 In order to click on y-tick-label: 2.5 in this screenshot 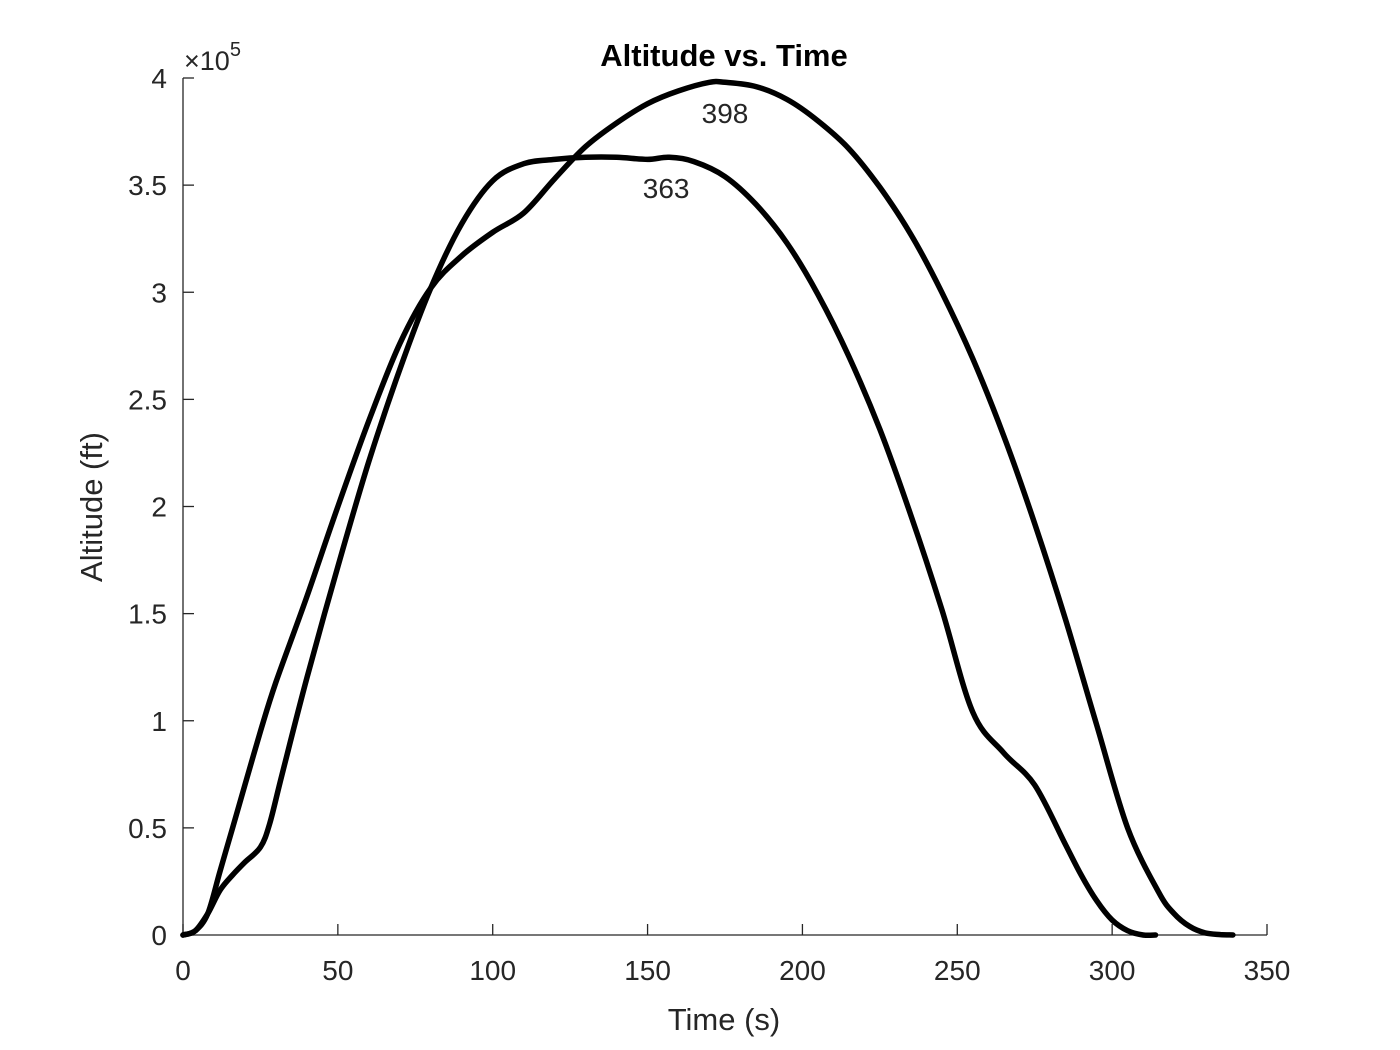, I will do `click(147, 399)`.